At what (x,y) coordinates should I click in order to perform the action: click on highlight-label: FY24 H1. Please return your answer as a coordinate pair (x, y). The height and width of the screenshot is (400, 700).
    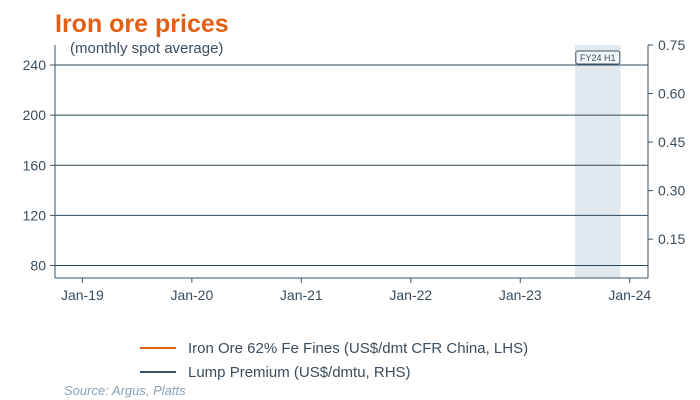
    Looking at the image, I should click on (598, 58).